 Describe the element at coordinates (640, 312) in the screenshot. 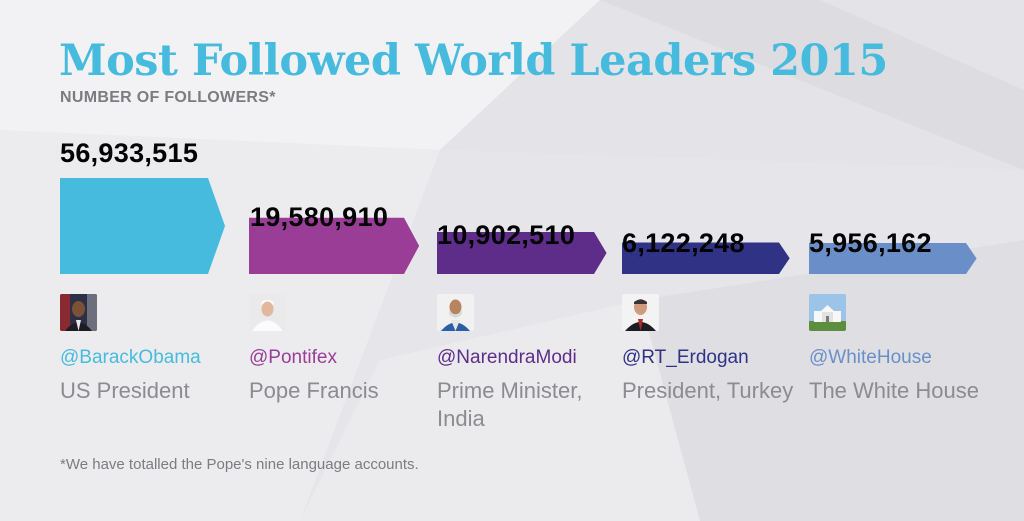

I see `erdogan-avatar` at that location.